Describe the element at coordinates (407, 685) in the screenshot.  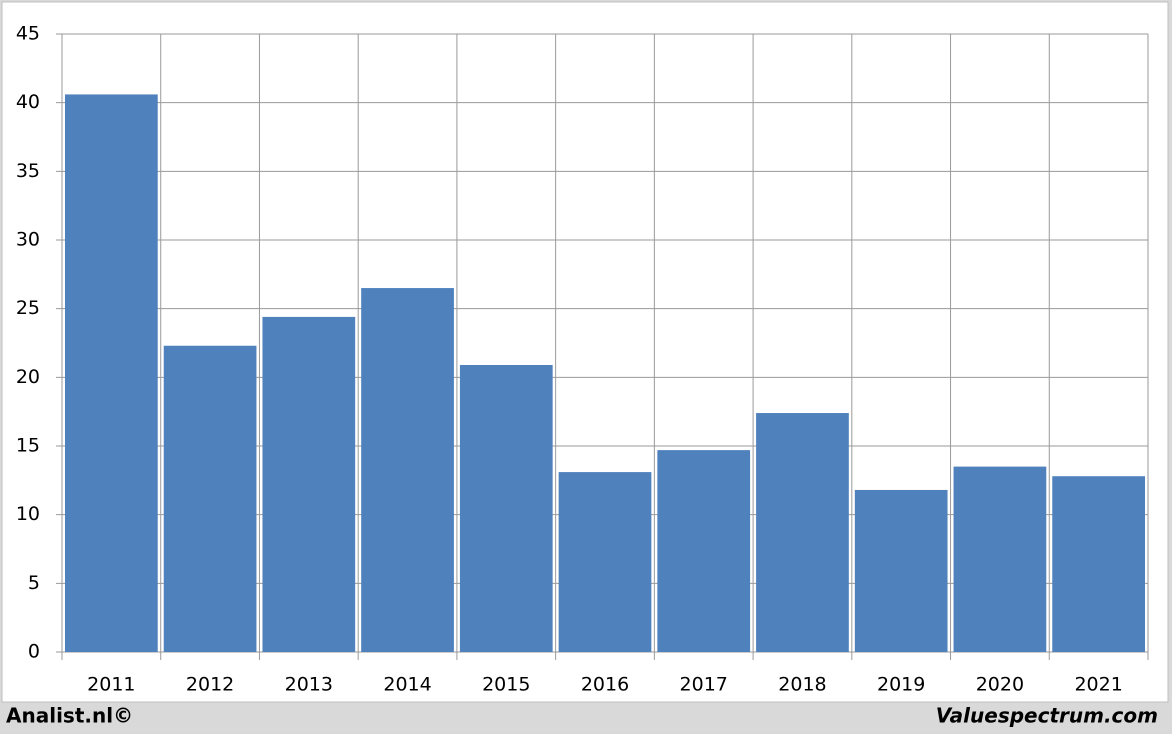
I see `x-tick-label: 2014` at that location.